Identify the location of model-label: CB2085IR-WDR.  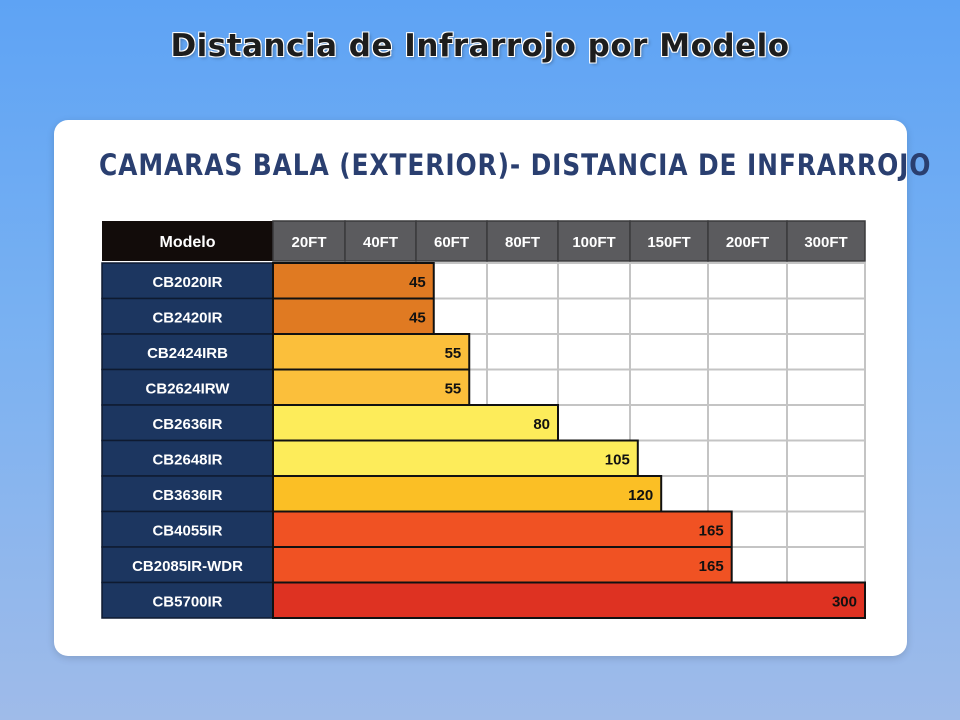
(187, 566).